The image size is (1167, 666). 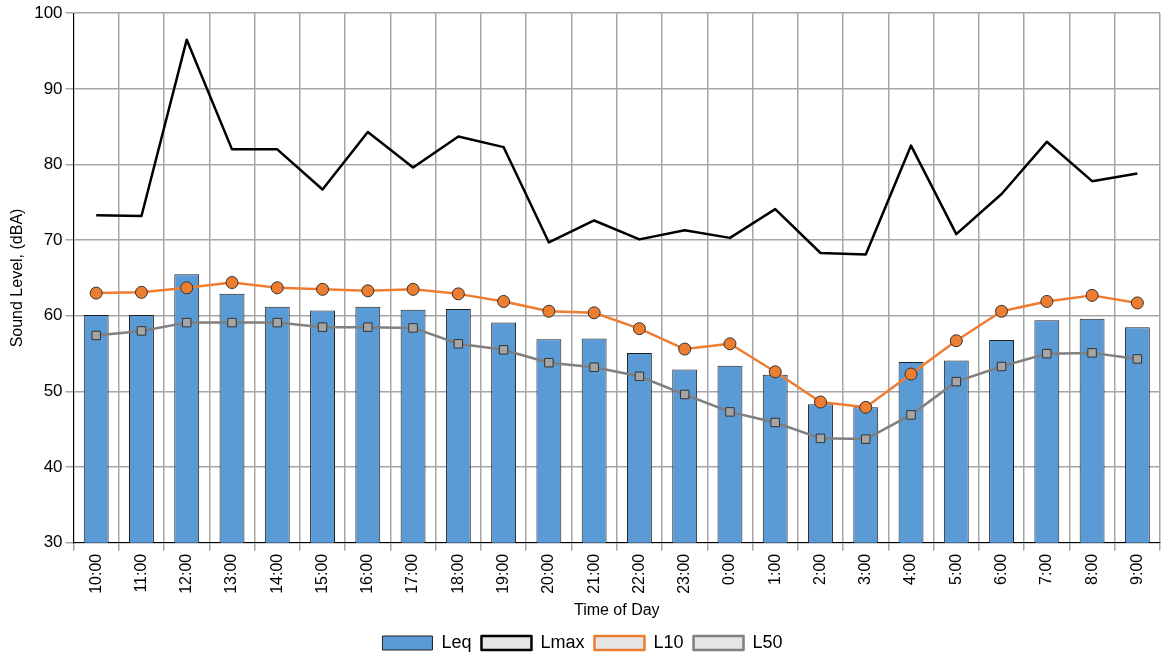 What do you see at coordinates (684, 573) in the screenshot?
I see `x-tick-label: 23:00` at bounding box center [684, 573].